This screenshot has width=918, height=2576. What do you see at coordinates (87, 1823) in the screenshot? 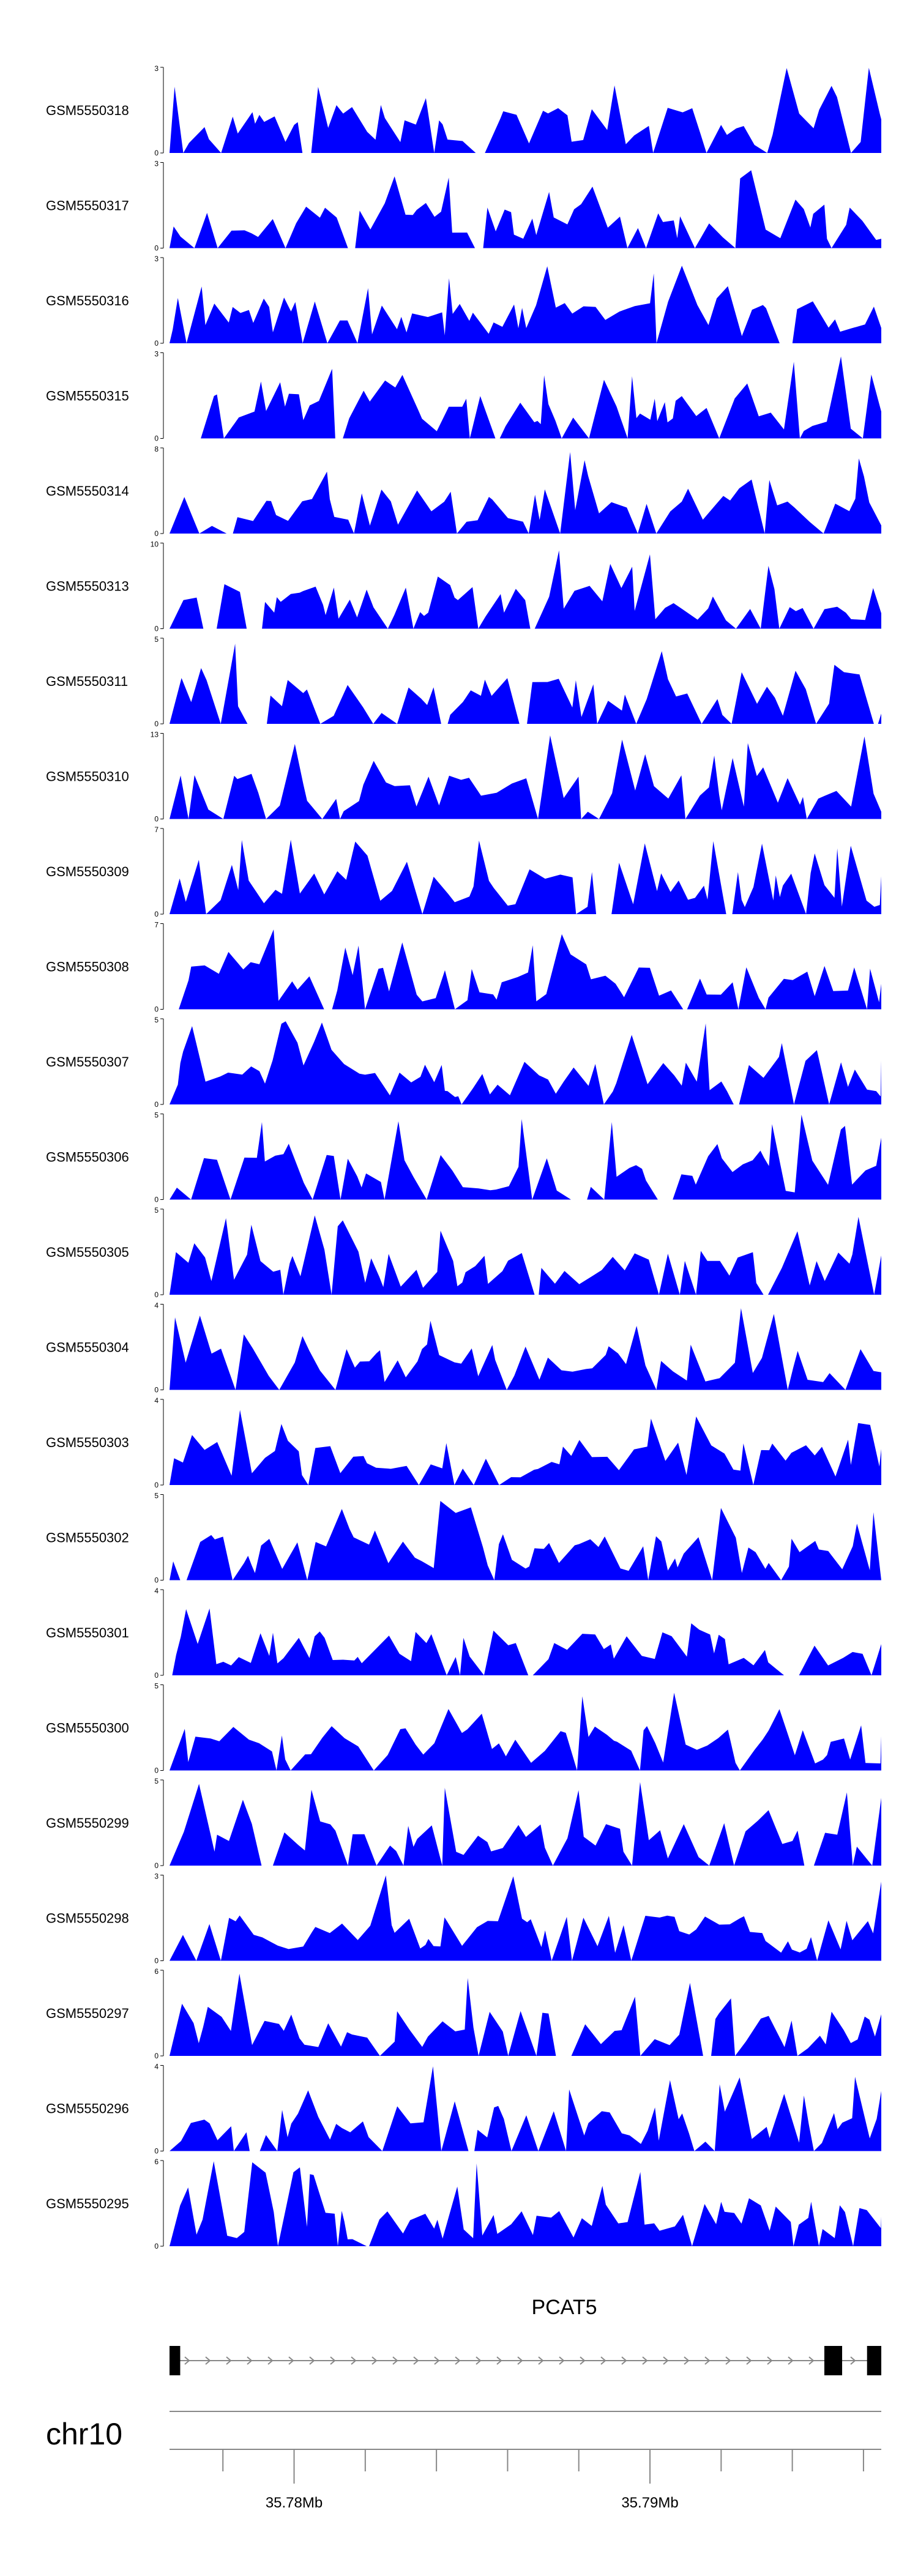
I see `track-label: GSM5550299` at bounding box center [87, 1823].